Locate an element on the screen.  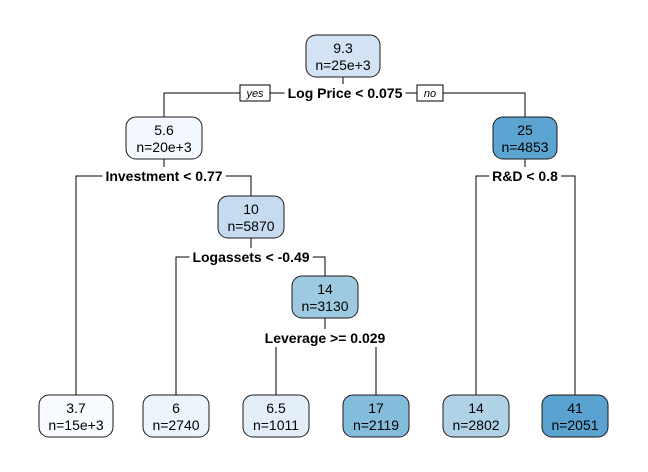
split-label-text: R&D < 0.8 is located at coordinates (525, 176).